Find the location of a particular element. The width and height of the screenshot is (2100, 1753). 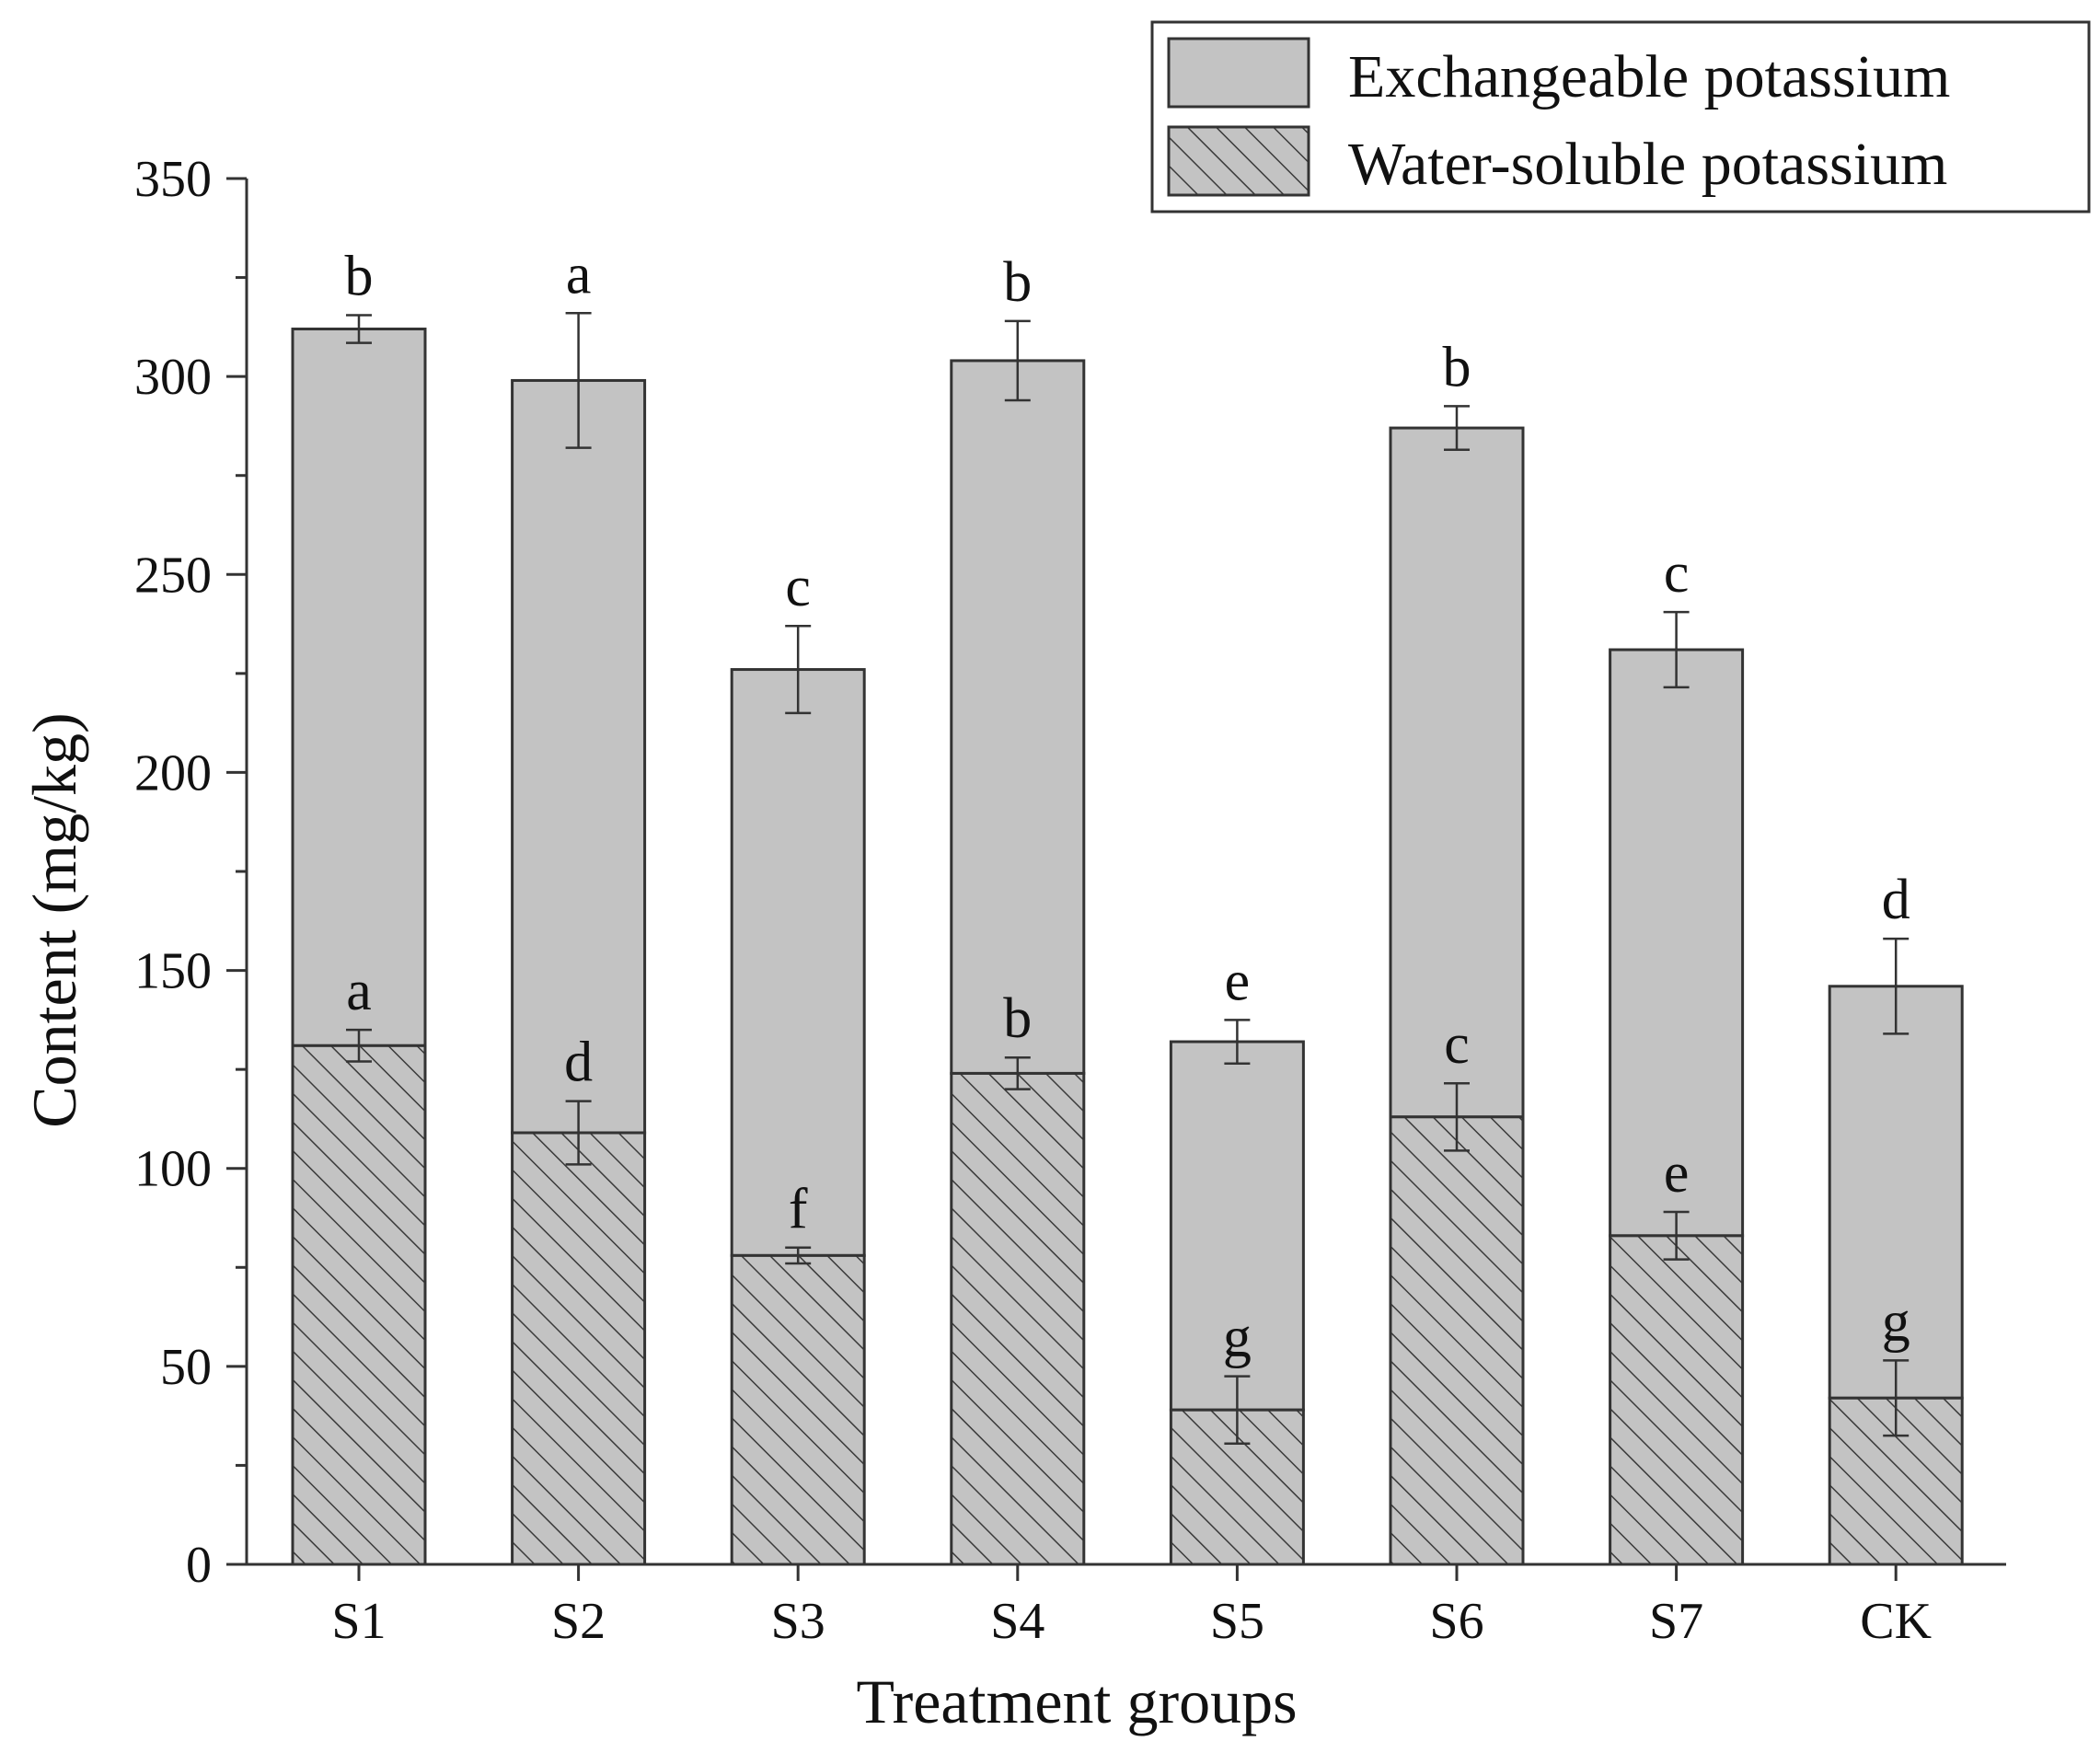

significance-label-exchangeable-s6: b is located at coordinates (1457, 367).